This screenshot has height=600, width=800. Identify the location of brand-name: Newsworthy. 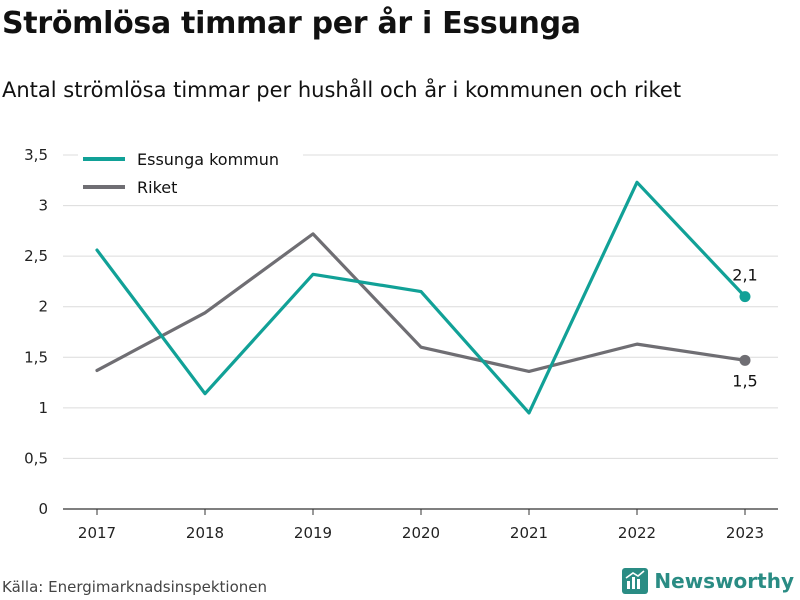
(724, 581).